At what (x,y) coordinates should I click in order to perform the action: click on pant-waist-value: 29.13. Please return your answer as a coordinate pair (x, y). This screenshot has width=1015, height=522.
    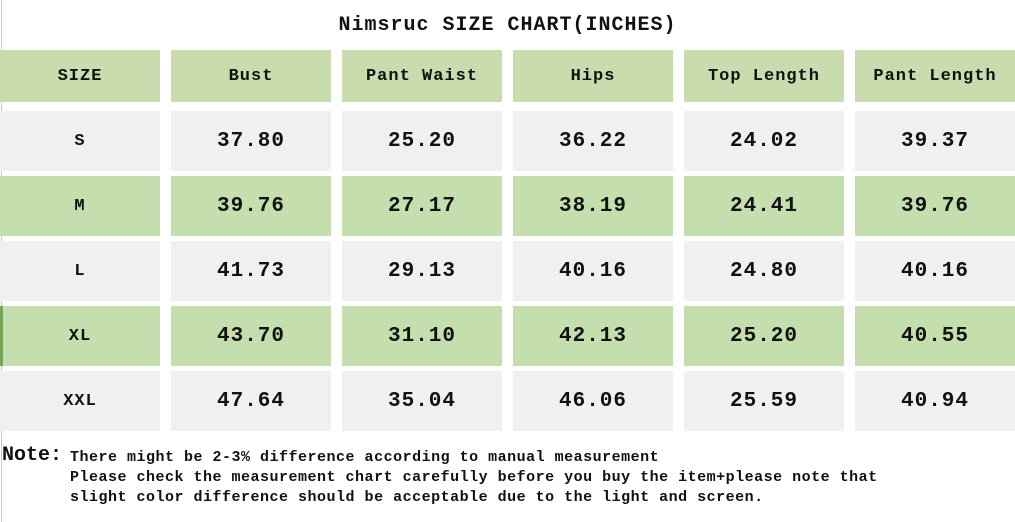
    Looking at the image, I should click on (422, 271).